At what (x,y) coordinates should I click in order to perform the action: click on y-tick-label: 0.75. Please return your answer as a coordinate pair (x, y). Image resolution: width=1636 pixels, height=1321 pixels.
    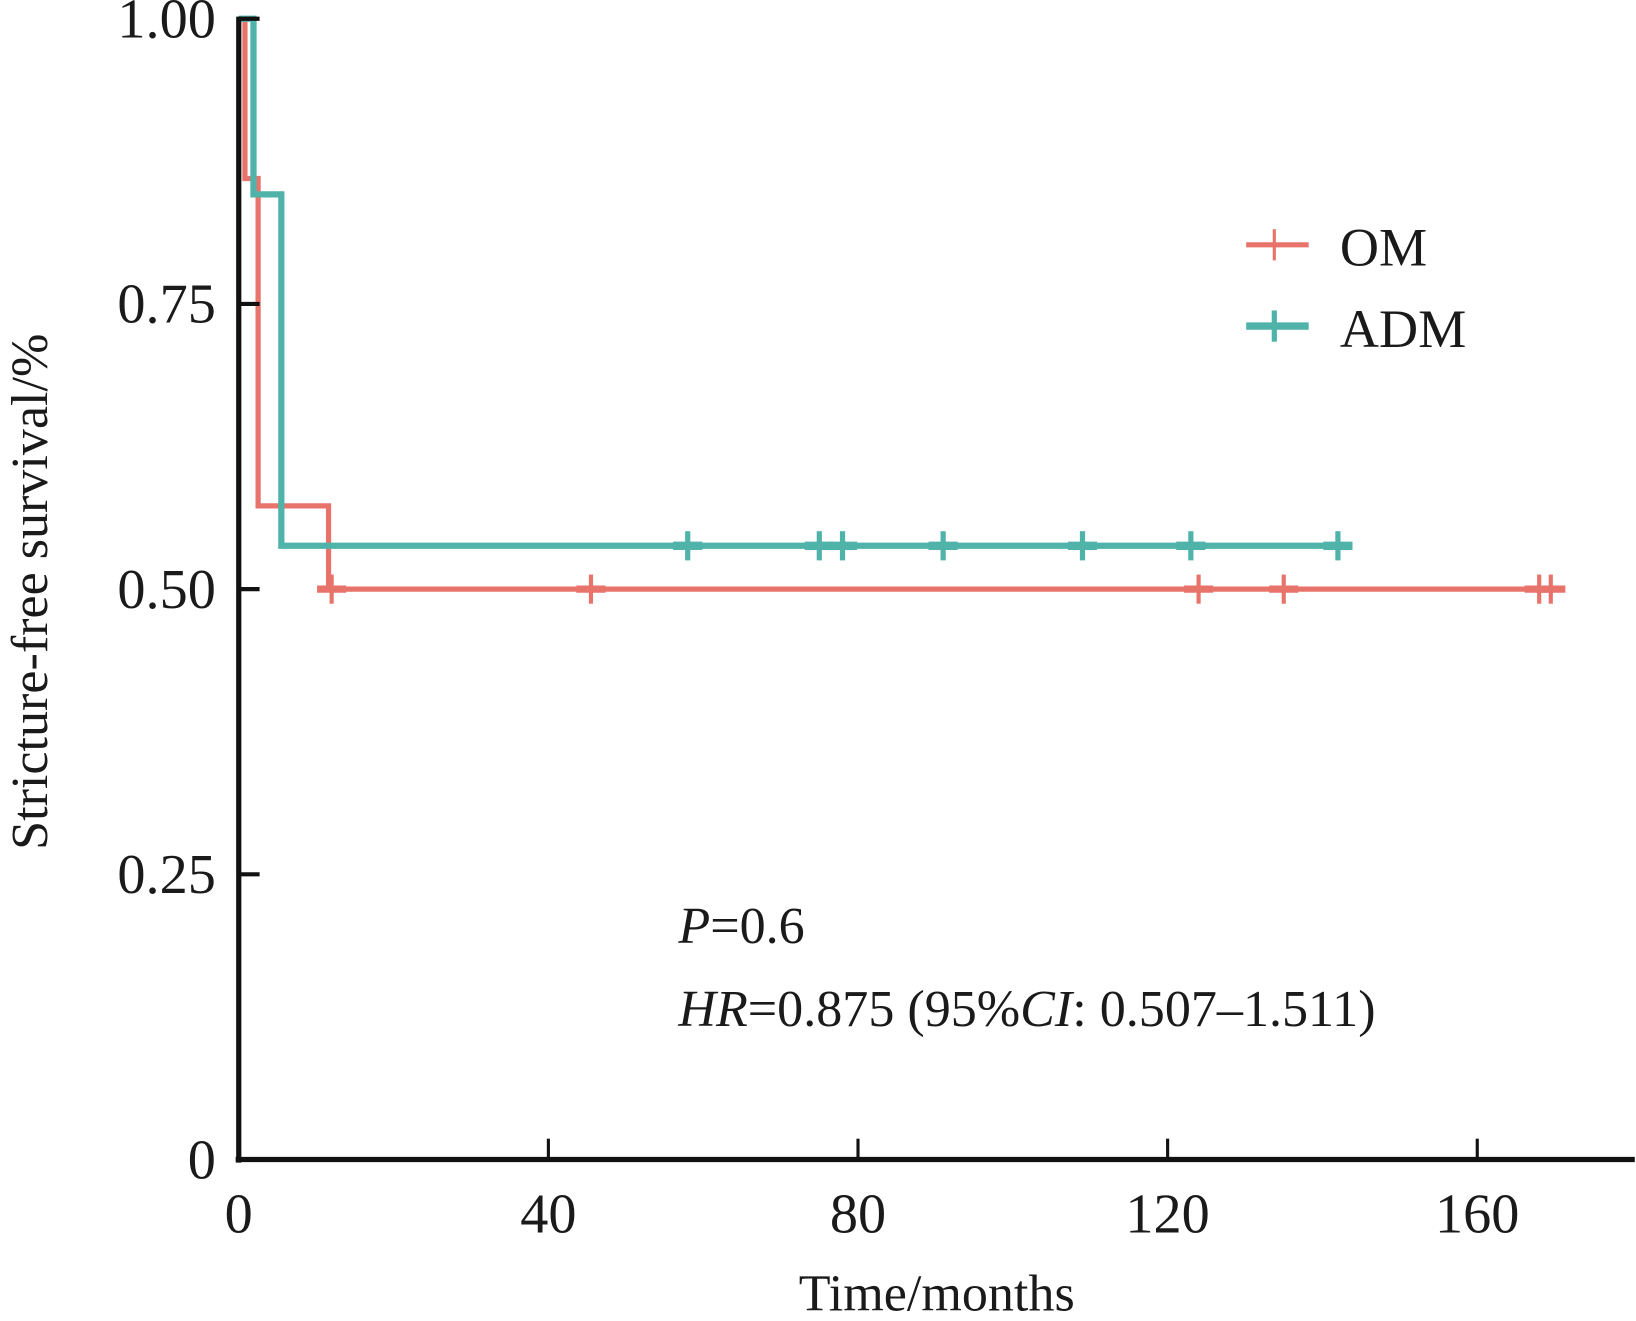
    Looking at the image, I should click on (166, 305).